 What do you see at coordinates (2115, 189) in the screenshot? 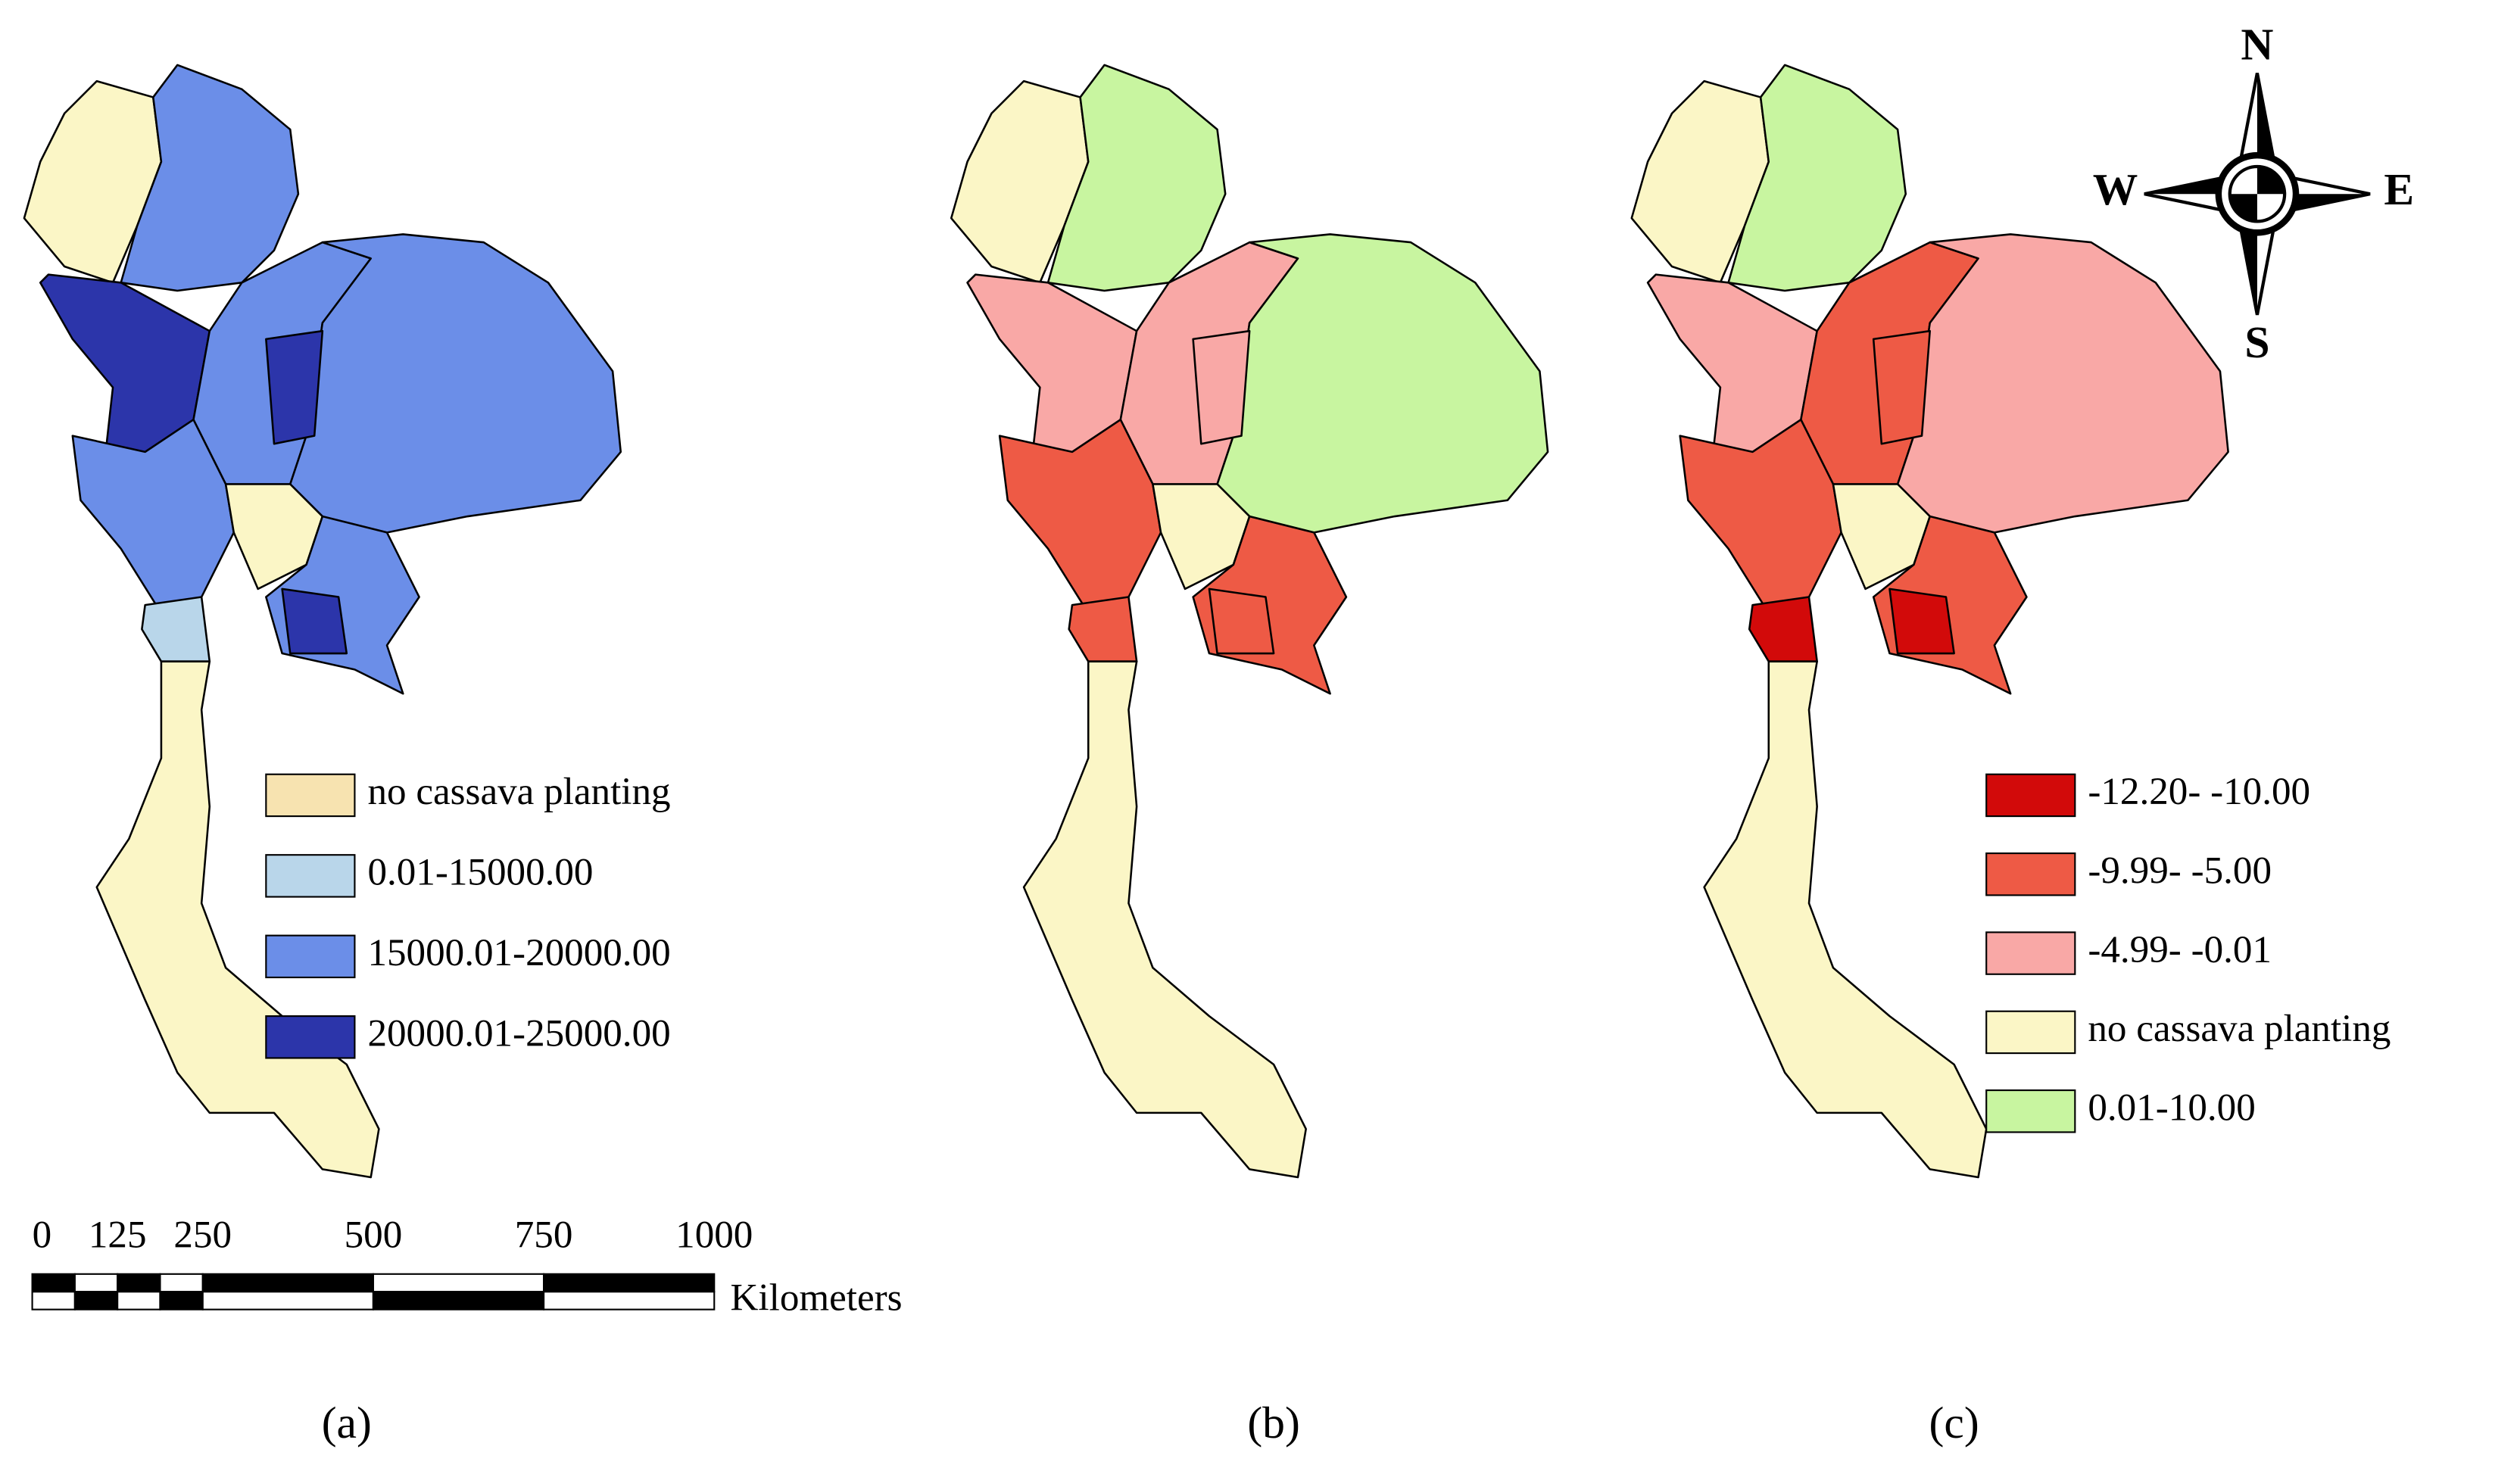
I see `compass-w: W` at bounding box center [2115, 189].